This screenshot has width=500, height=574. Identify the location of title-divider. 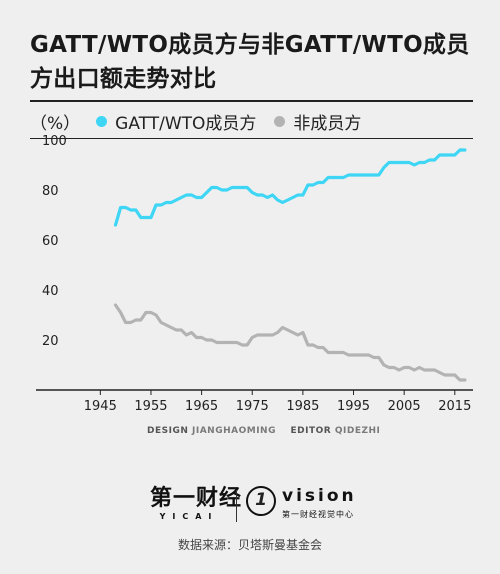
(251, 101).